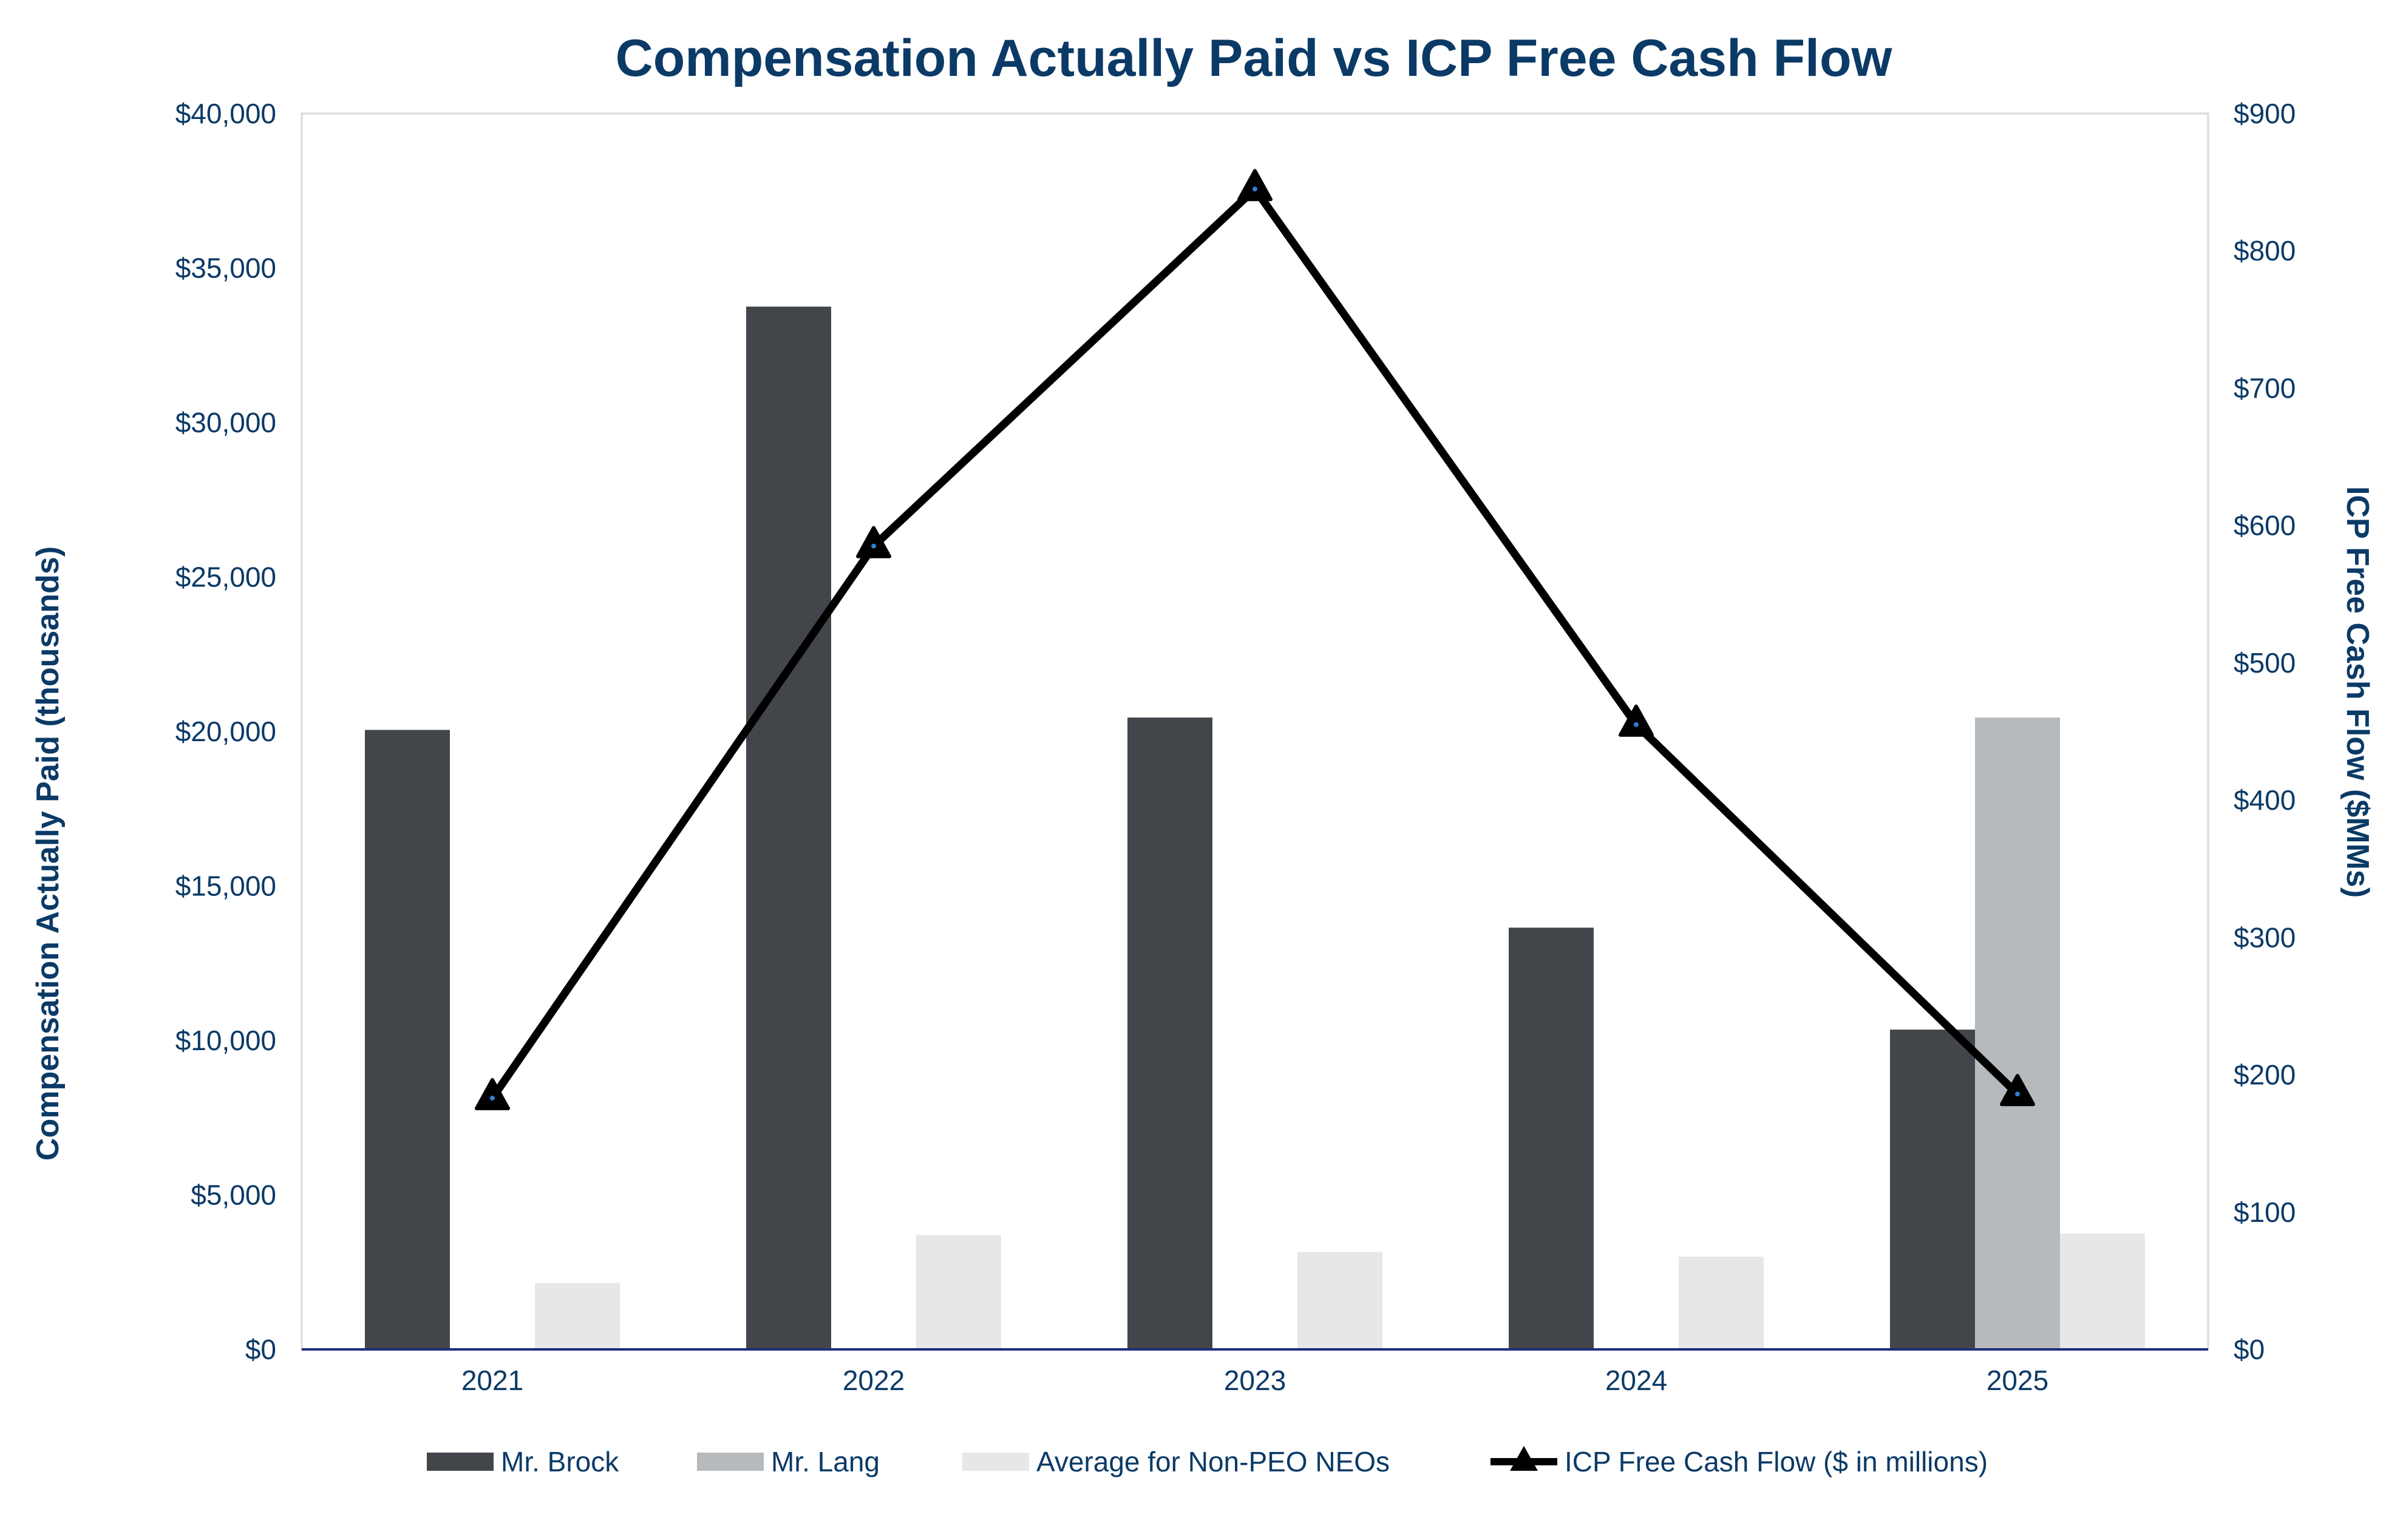  I want to click on y2-tick-label: $500, so click(2265, 663).